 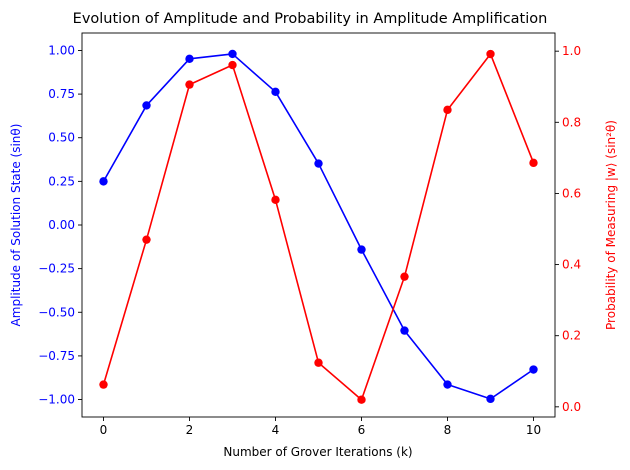 What do you see at coordinates (61, 94) in the screenshot?
I see `left-tick-label: 0.75` at bounding box center [61, 94].